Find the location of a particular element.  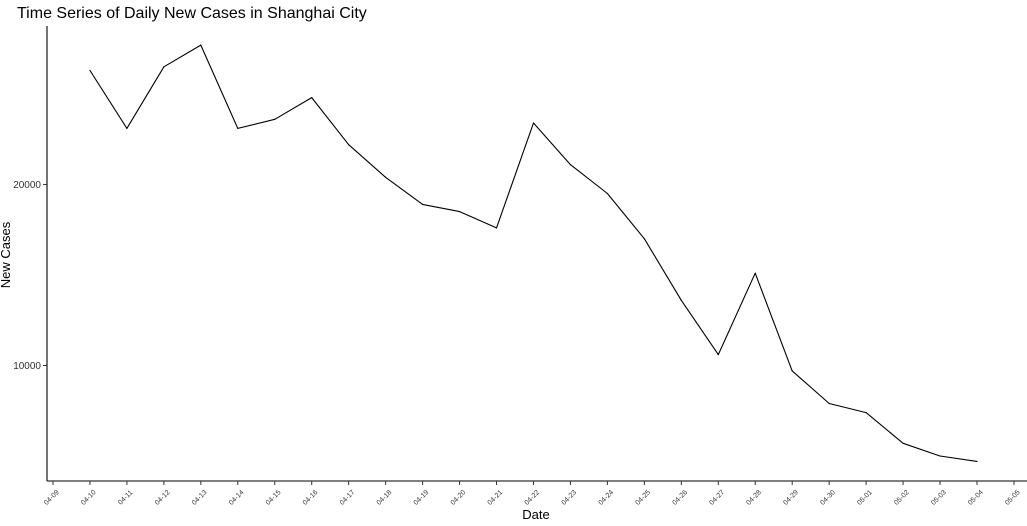

x-tick-label: 04-11 is located at coordinates (125, 497).